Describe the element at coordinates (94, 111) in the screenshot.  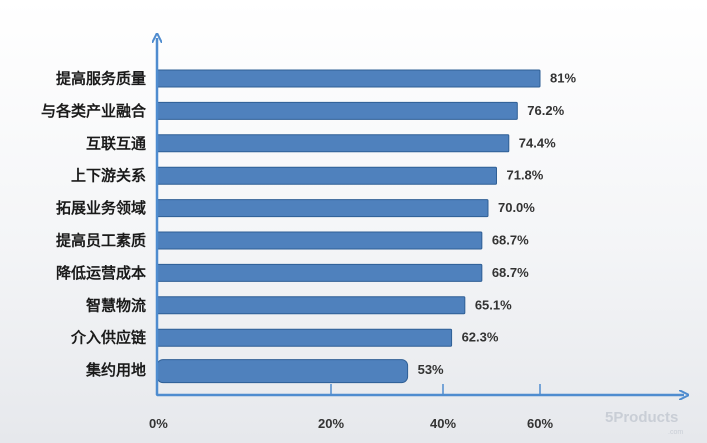
I see `category-label: 与各类产业融合` at that location.